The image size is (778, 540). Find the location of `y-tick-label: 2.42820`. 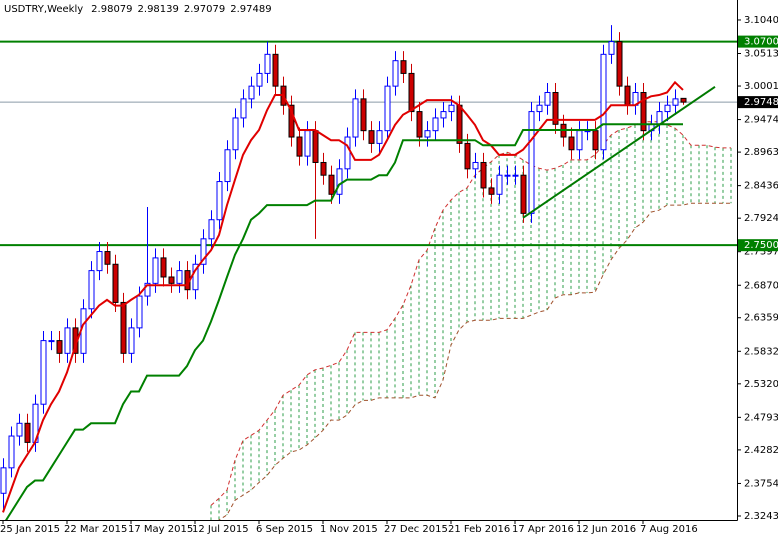

y-tick-label: 2.42820 is located at coordinates (761, 450).